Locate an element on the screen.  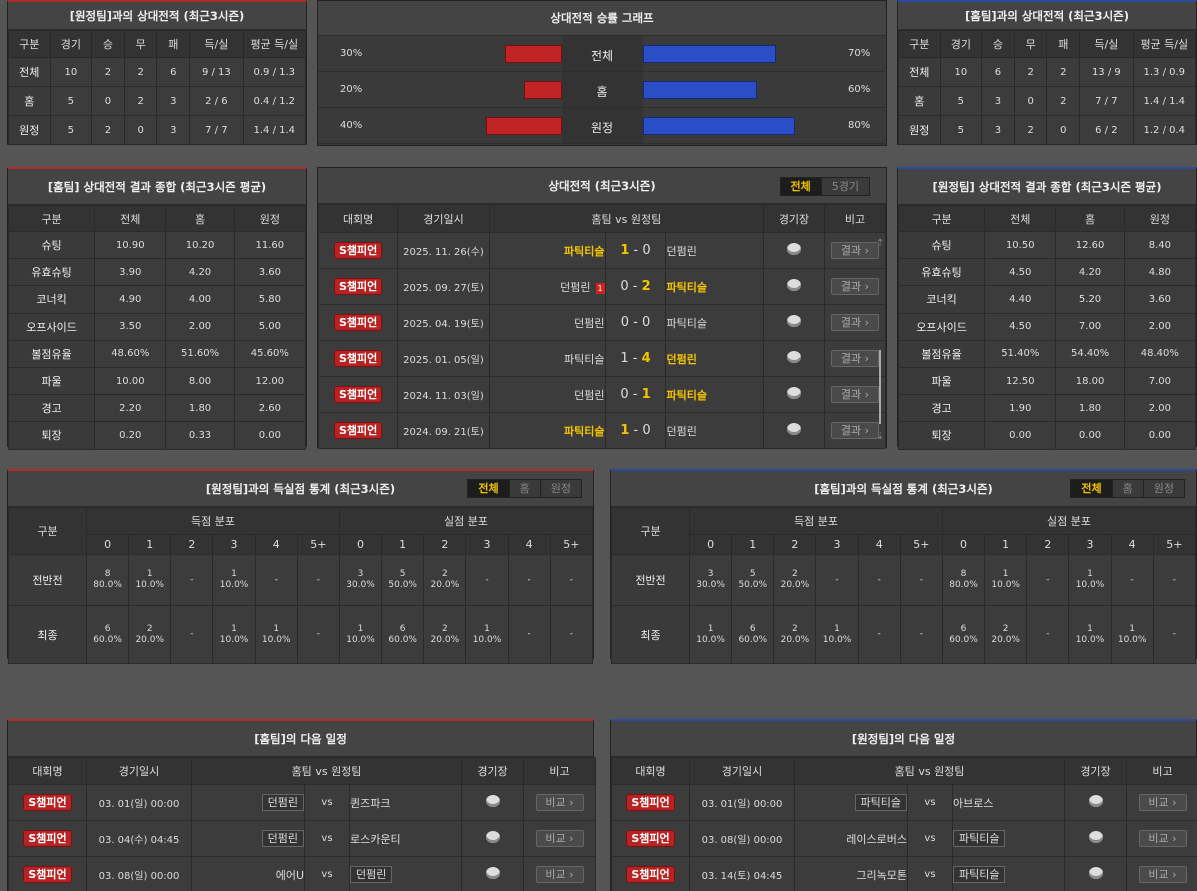
schedule-row: S챔피언 03. 08(일) 00:00 레이스로버스 vs 파틱티슬 비교 › is located at coordinates (904, 838).